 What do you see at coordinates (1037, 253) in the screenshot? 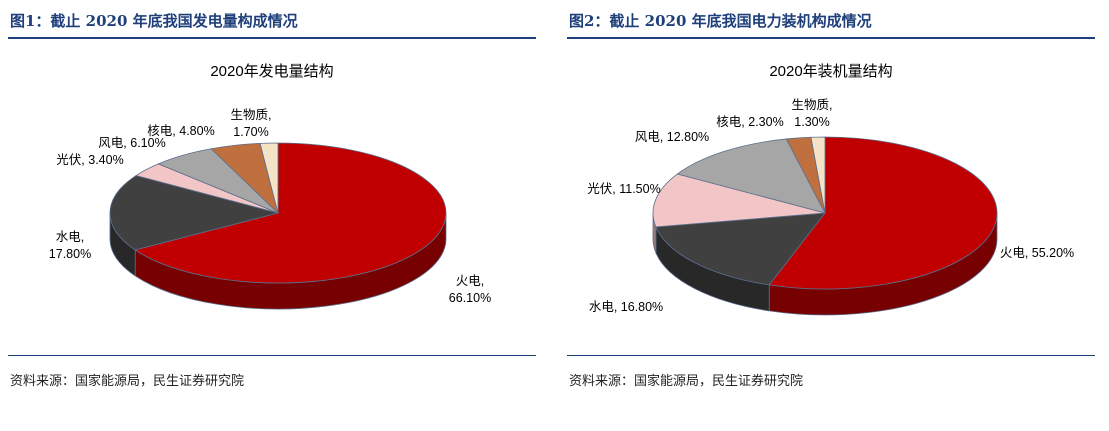
I see `slice-label-火电: 火电, 55.20%` at bounding box center [1037, 253].